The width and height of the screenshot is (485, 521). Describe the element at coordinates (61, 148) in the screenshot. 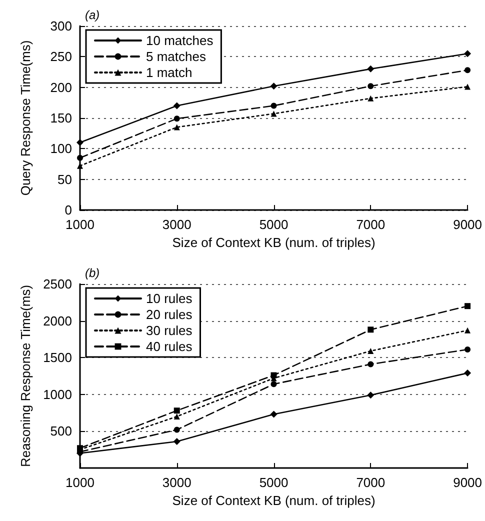

I see `y-tick-label: 100` at that location.